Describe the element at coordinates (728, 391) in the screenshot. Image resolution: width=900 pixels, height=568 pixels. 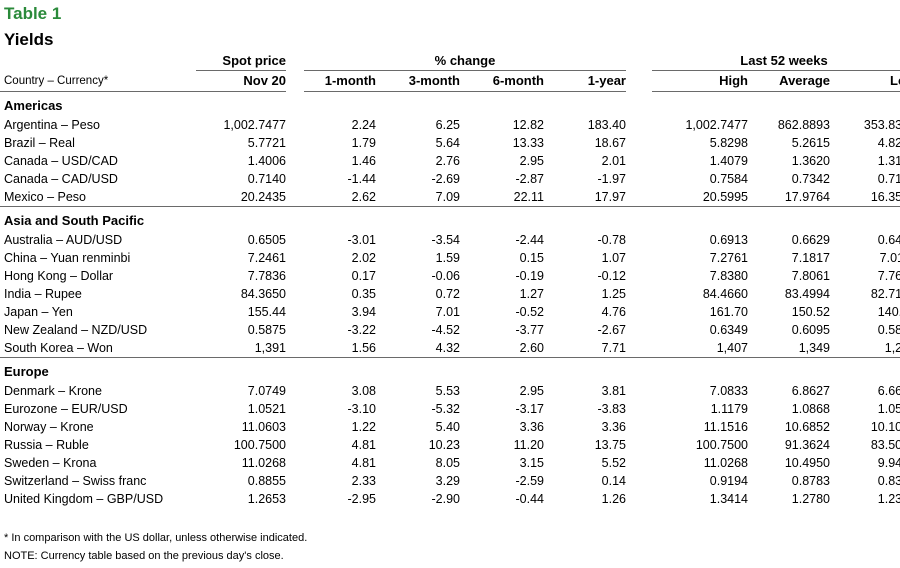
I see `value-cell: 7.0833` at that location.